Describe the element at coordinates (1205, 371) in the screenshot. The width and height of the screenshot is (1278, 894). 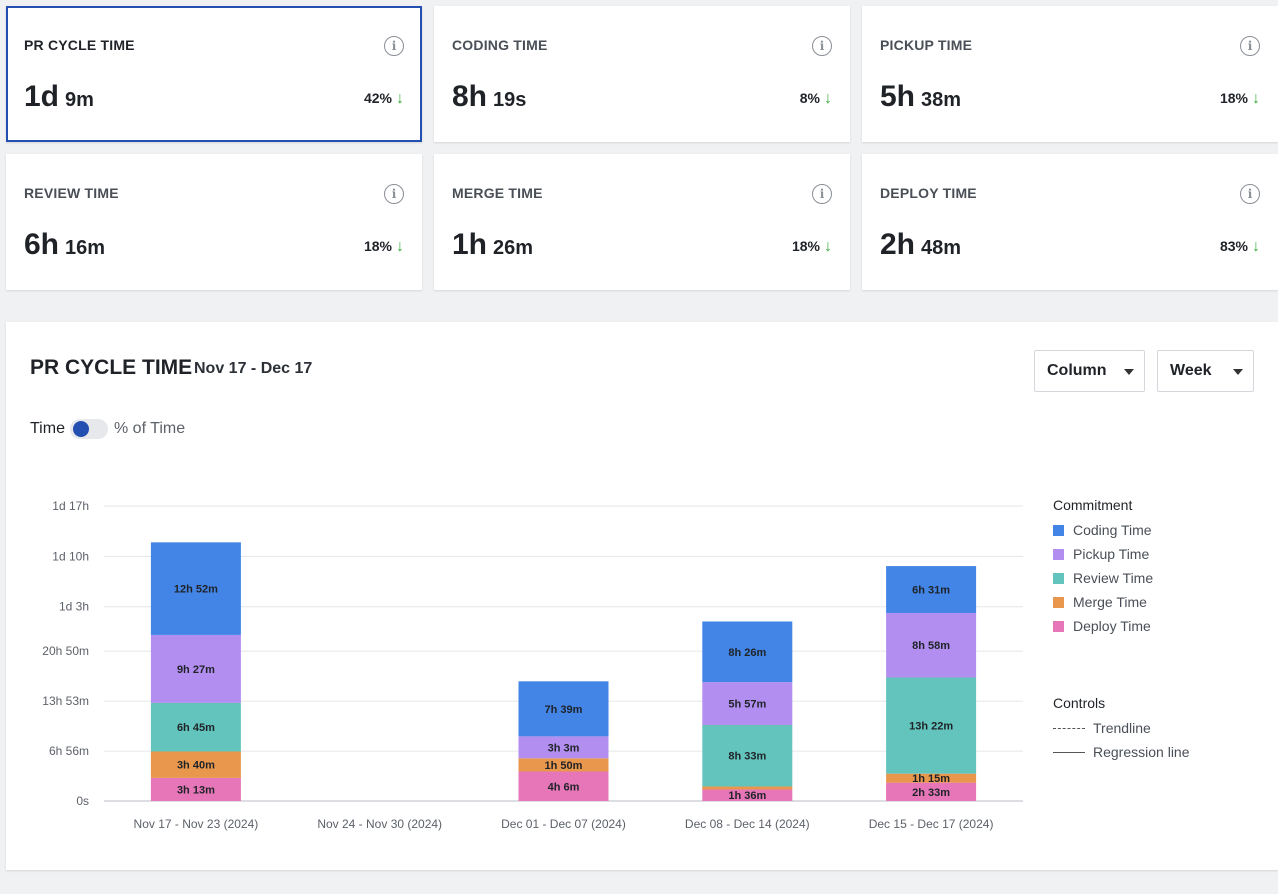
I see `period-select: Week` at that location.